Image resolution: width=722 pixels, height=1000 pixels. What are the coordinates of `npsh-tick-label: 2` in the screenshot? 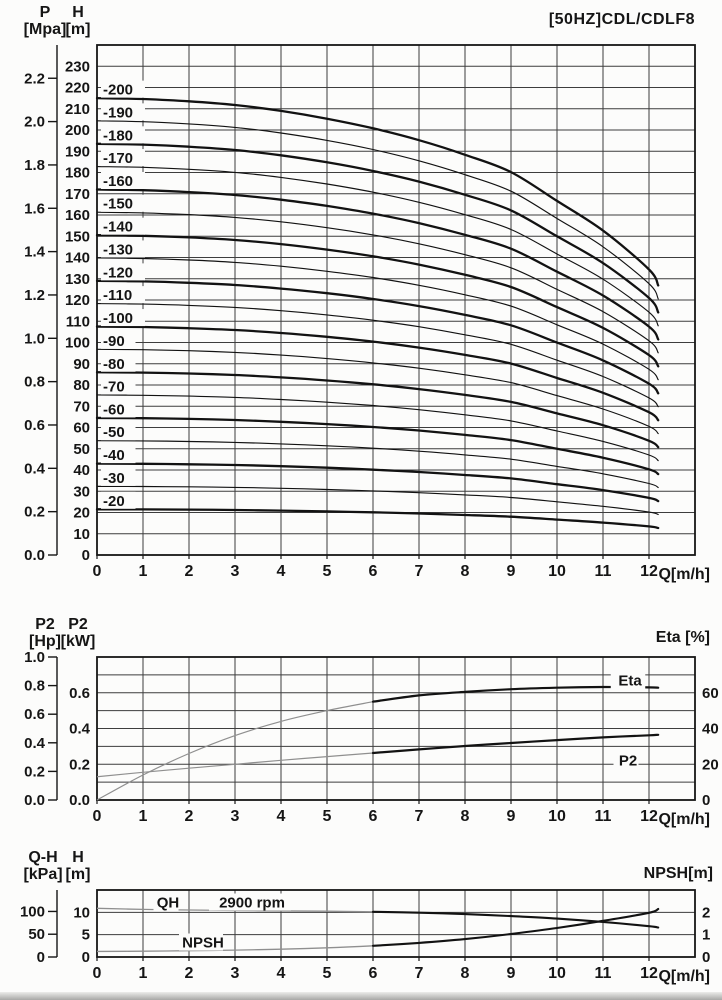 It's located at (706, 912).